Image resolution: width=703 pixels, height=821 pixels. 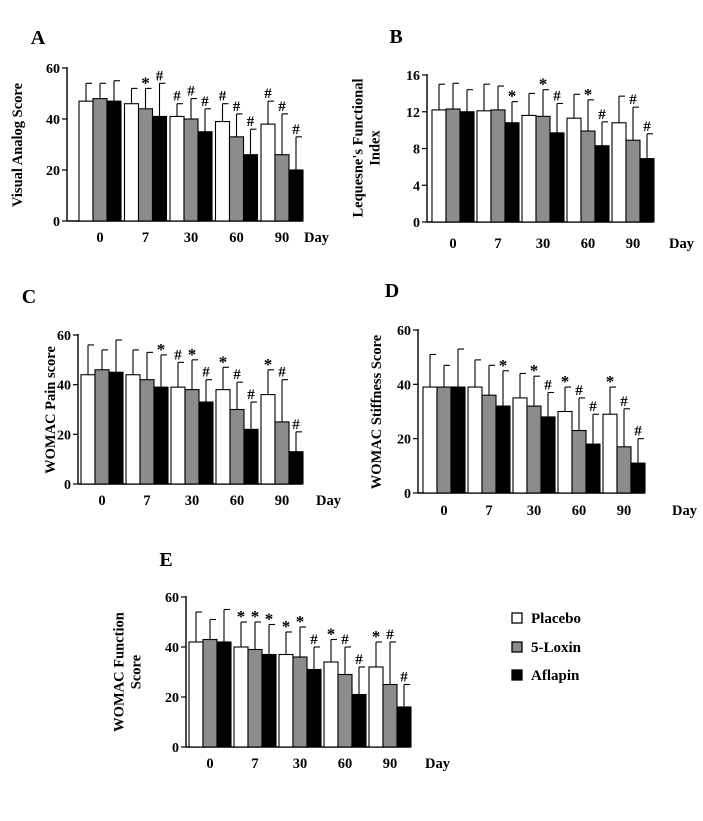 What do you see at coordinates (236, 238) in the screenshot?
I see `x-tick-label: 60` at bounding box center [236, 238].